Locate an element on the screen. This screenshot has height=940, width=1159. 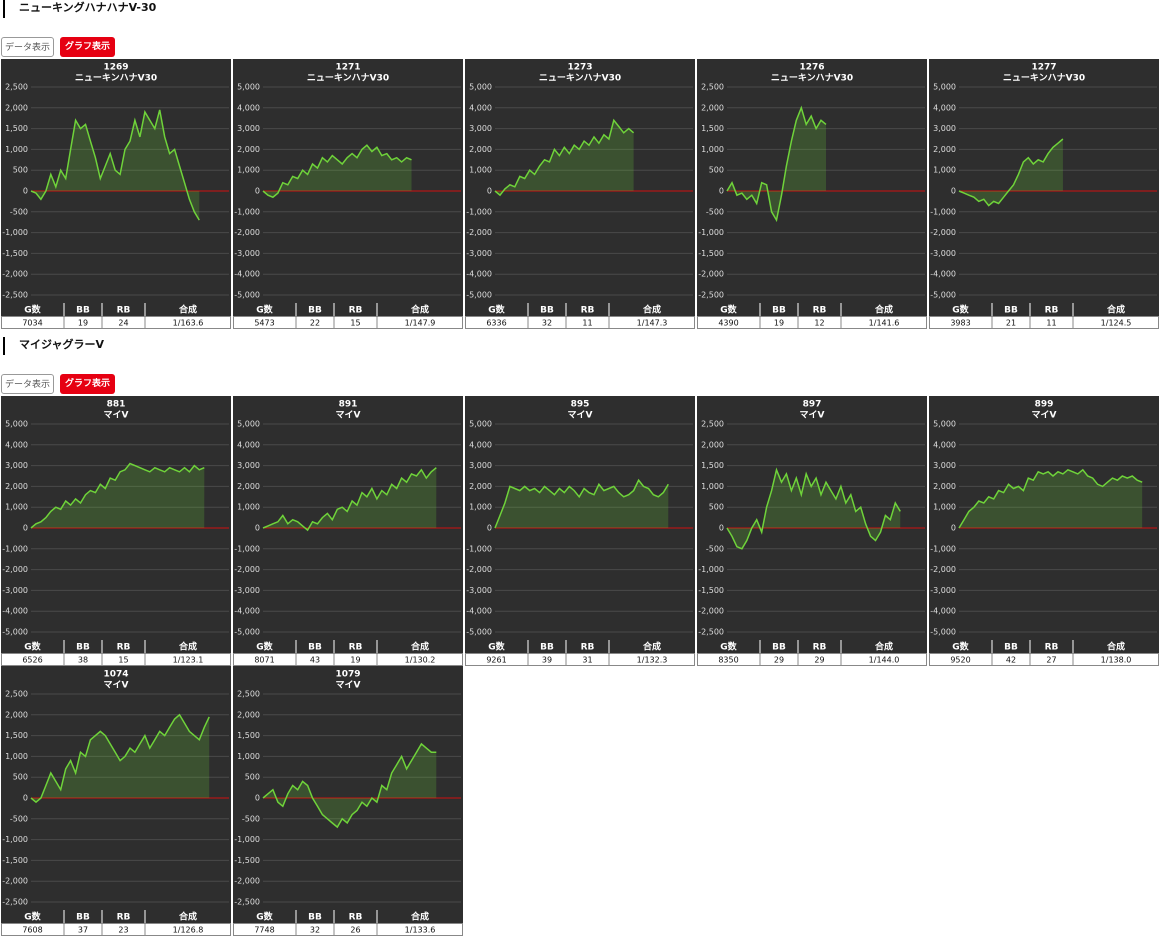
section-title: ニューキングハナハナV-30 is located at coordinates (581, 9).